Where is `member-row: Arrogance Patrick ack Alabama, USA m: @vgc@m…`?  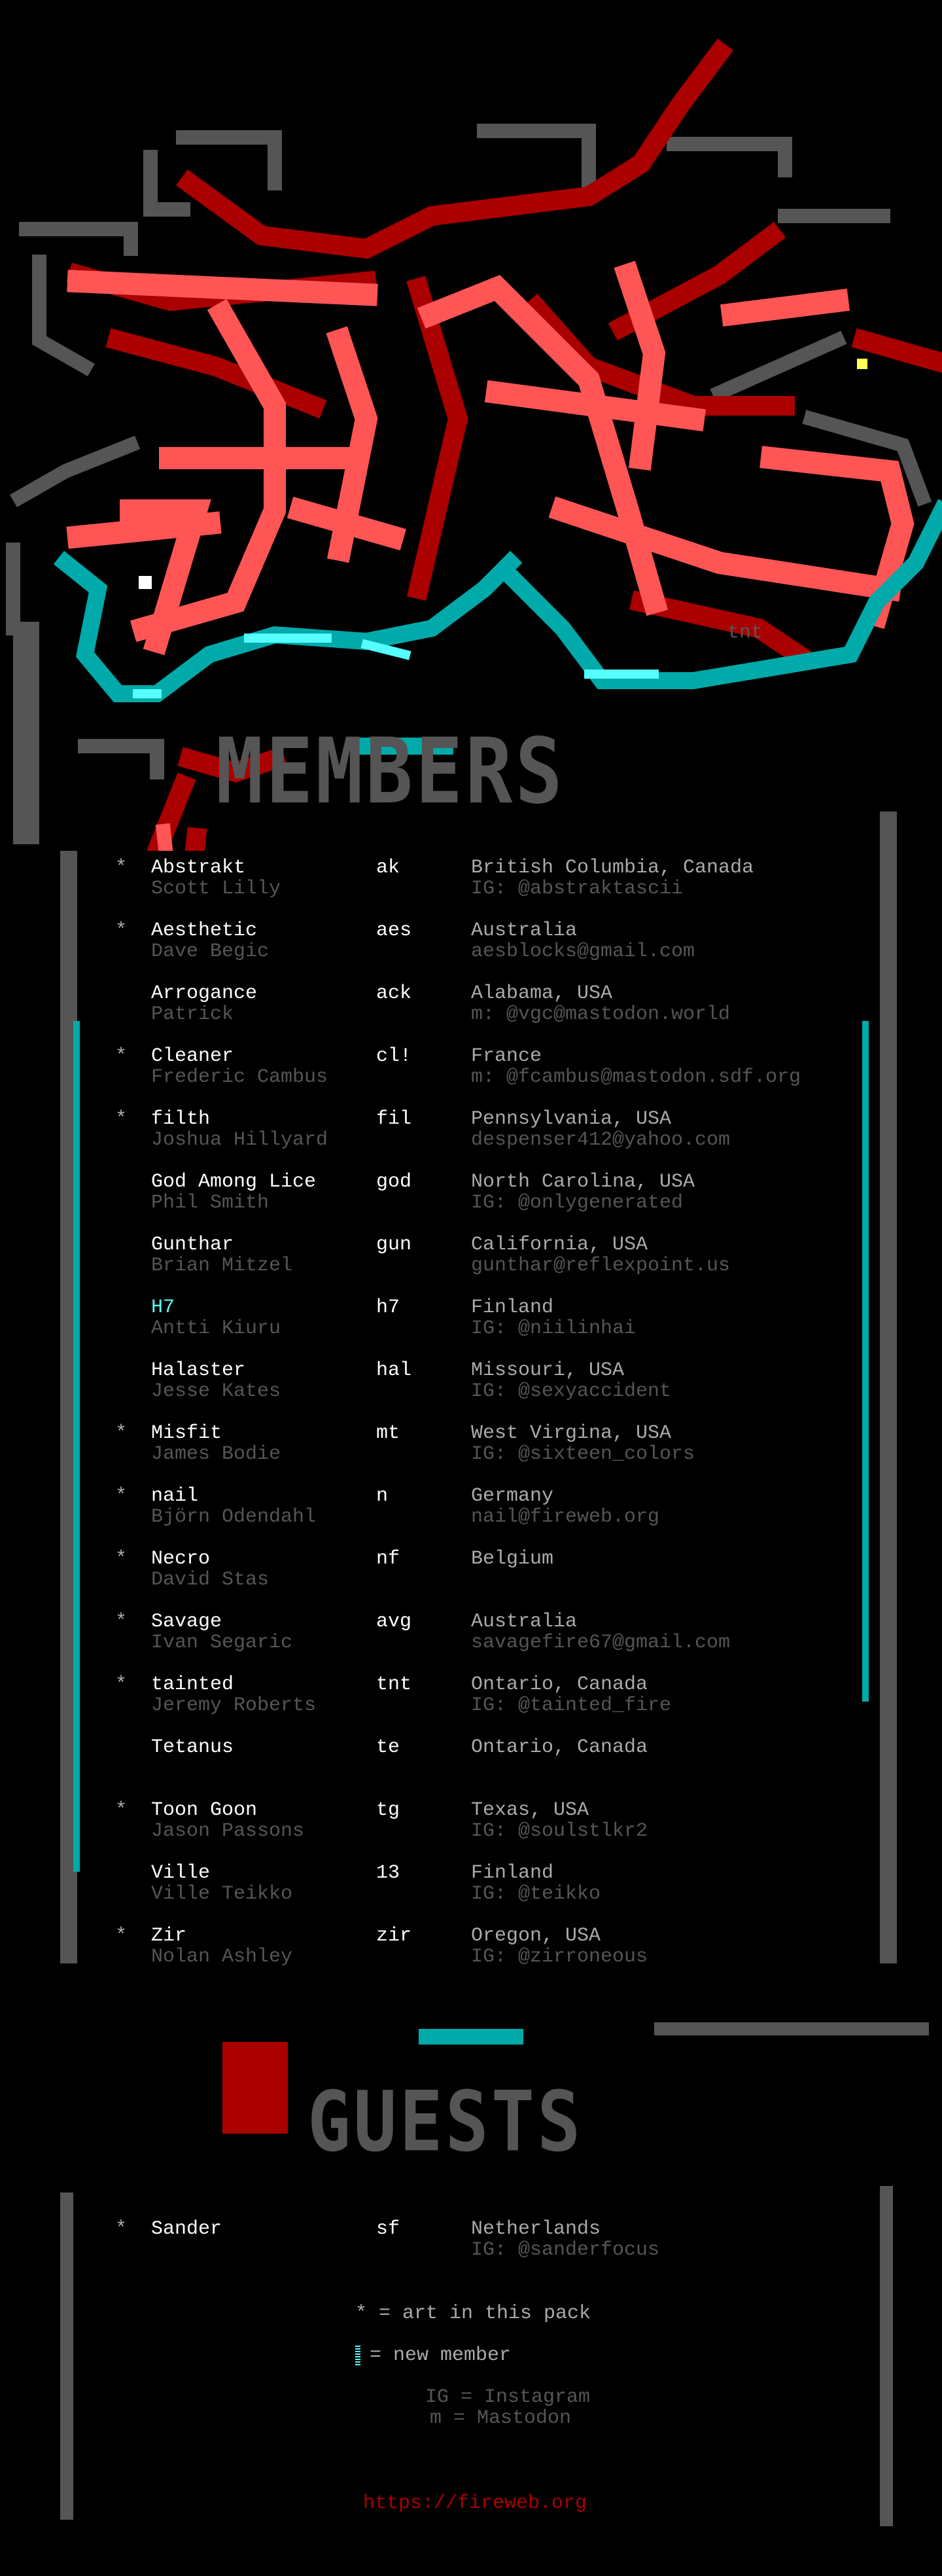
member-row: Arrogance Patrick ack Alabama, USA m: @vgc@m… is located at coordinates (471, 1014).